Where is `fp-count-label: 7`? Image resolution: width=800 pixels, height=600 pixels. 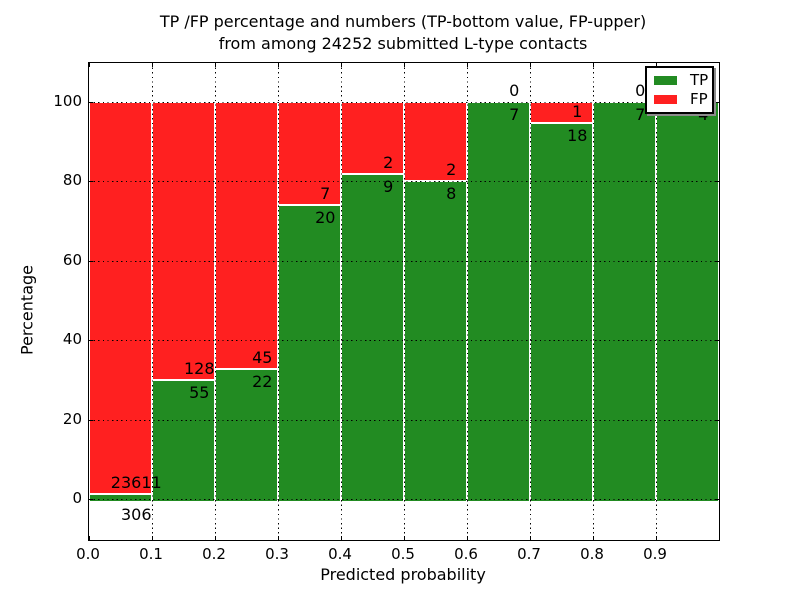
fp-count-label: 7 is located at coordinates (325, 193).